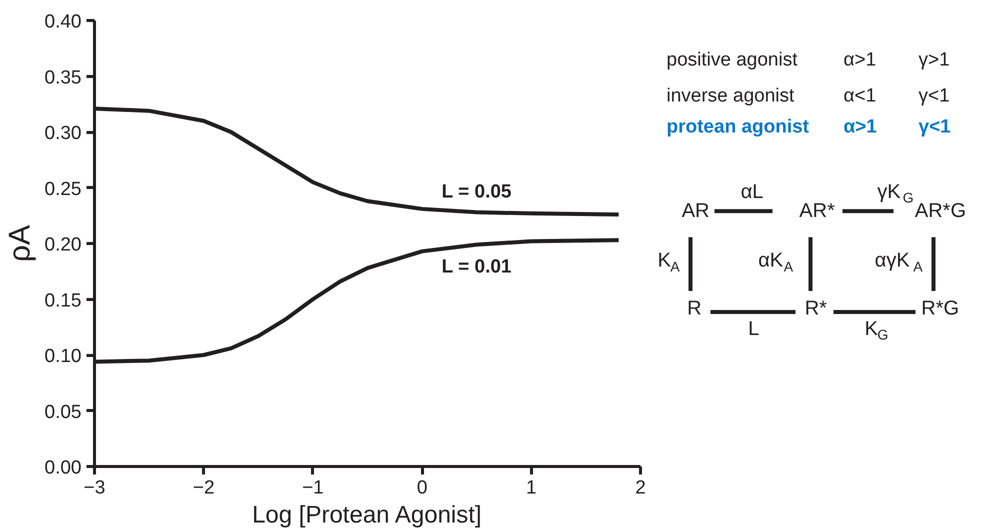 The height and width of the screenshot is (531, 990). What do you see at coordinates (63, 412) in the screenshot?
I see `y-tick-label: 0.05` at bounding box center [63, 412].